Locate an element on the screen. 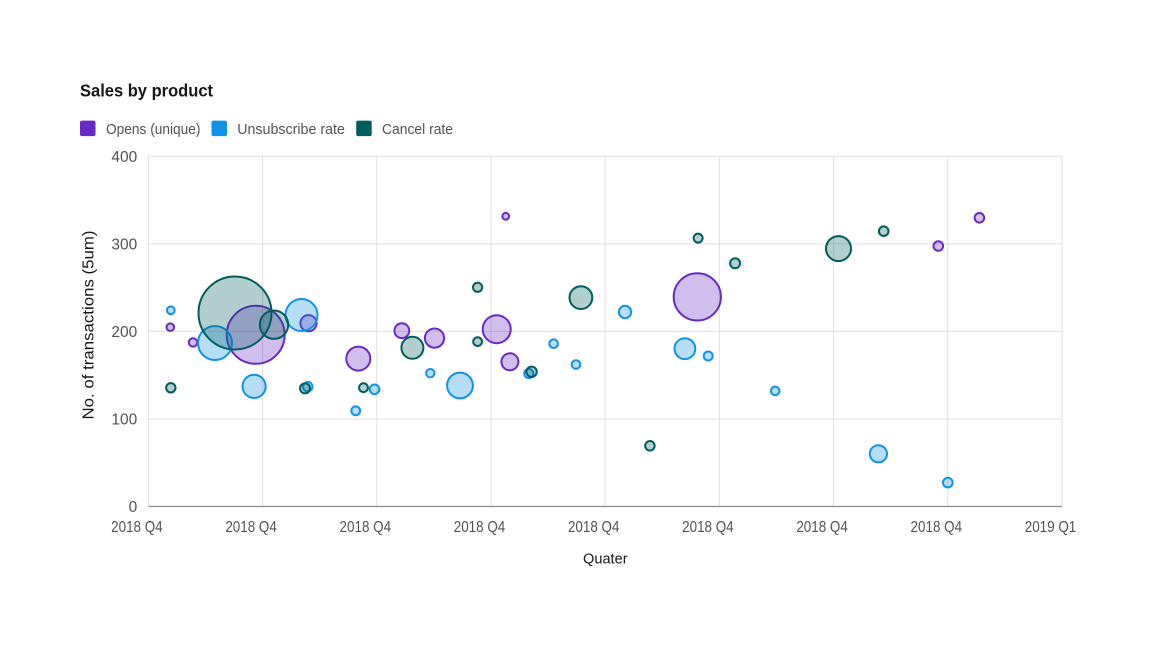 The width and height of the screenshot is (1152, 648). svg-text: Opens (unique) is located at coordinates (153, 130).